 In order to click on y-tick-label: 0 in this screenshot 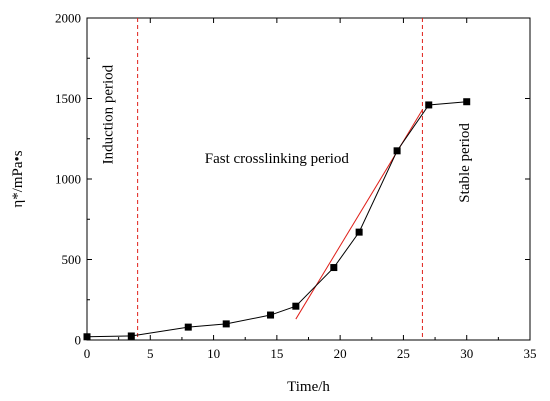, I will do `click(78, 340)`.